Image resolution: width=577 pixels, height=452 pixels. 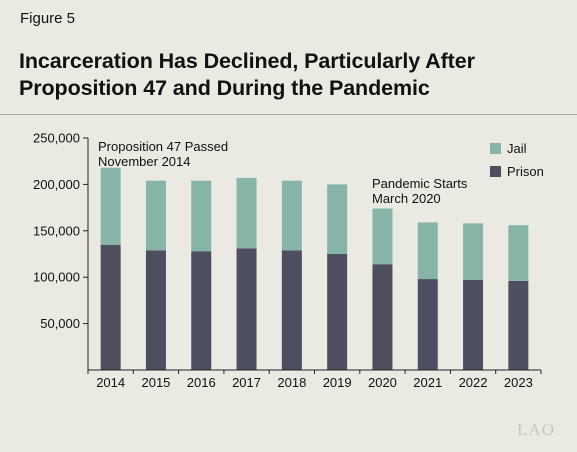 I want to click on x-tick-label: 2020, so click(x=382, y=382).